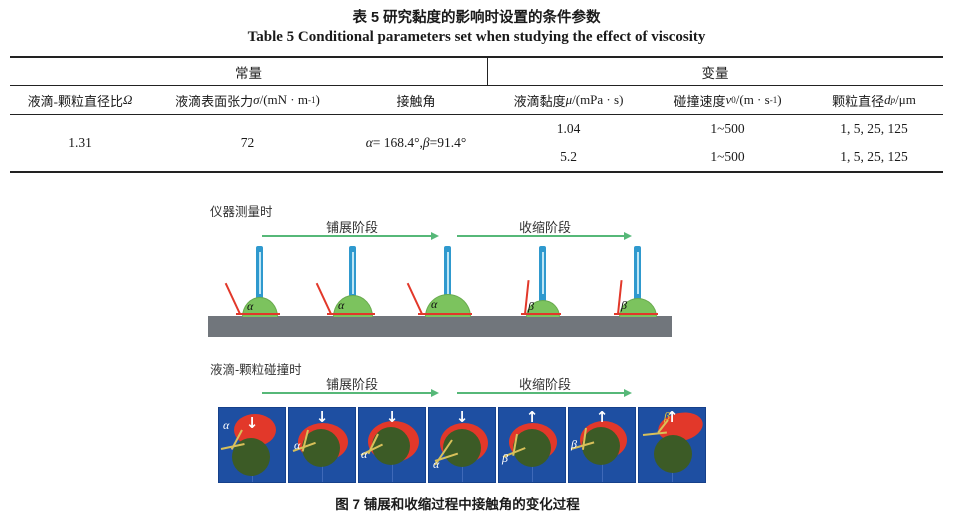 The width and height of the screenshot is (953, 514). I want to click on contract-stage-label-1: 收缩阶段, so click(544, 227).